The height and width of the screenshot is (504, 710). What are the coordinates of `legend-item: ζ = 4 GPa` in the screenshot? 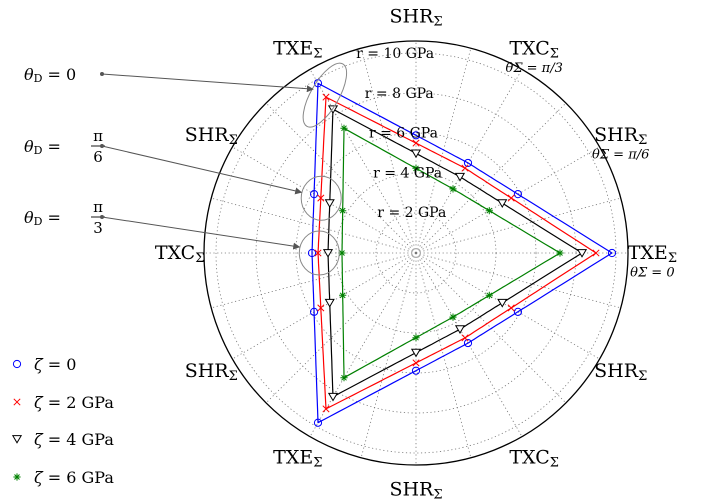 It's located at (62, 439).